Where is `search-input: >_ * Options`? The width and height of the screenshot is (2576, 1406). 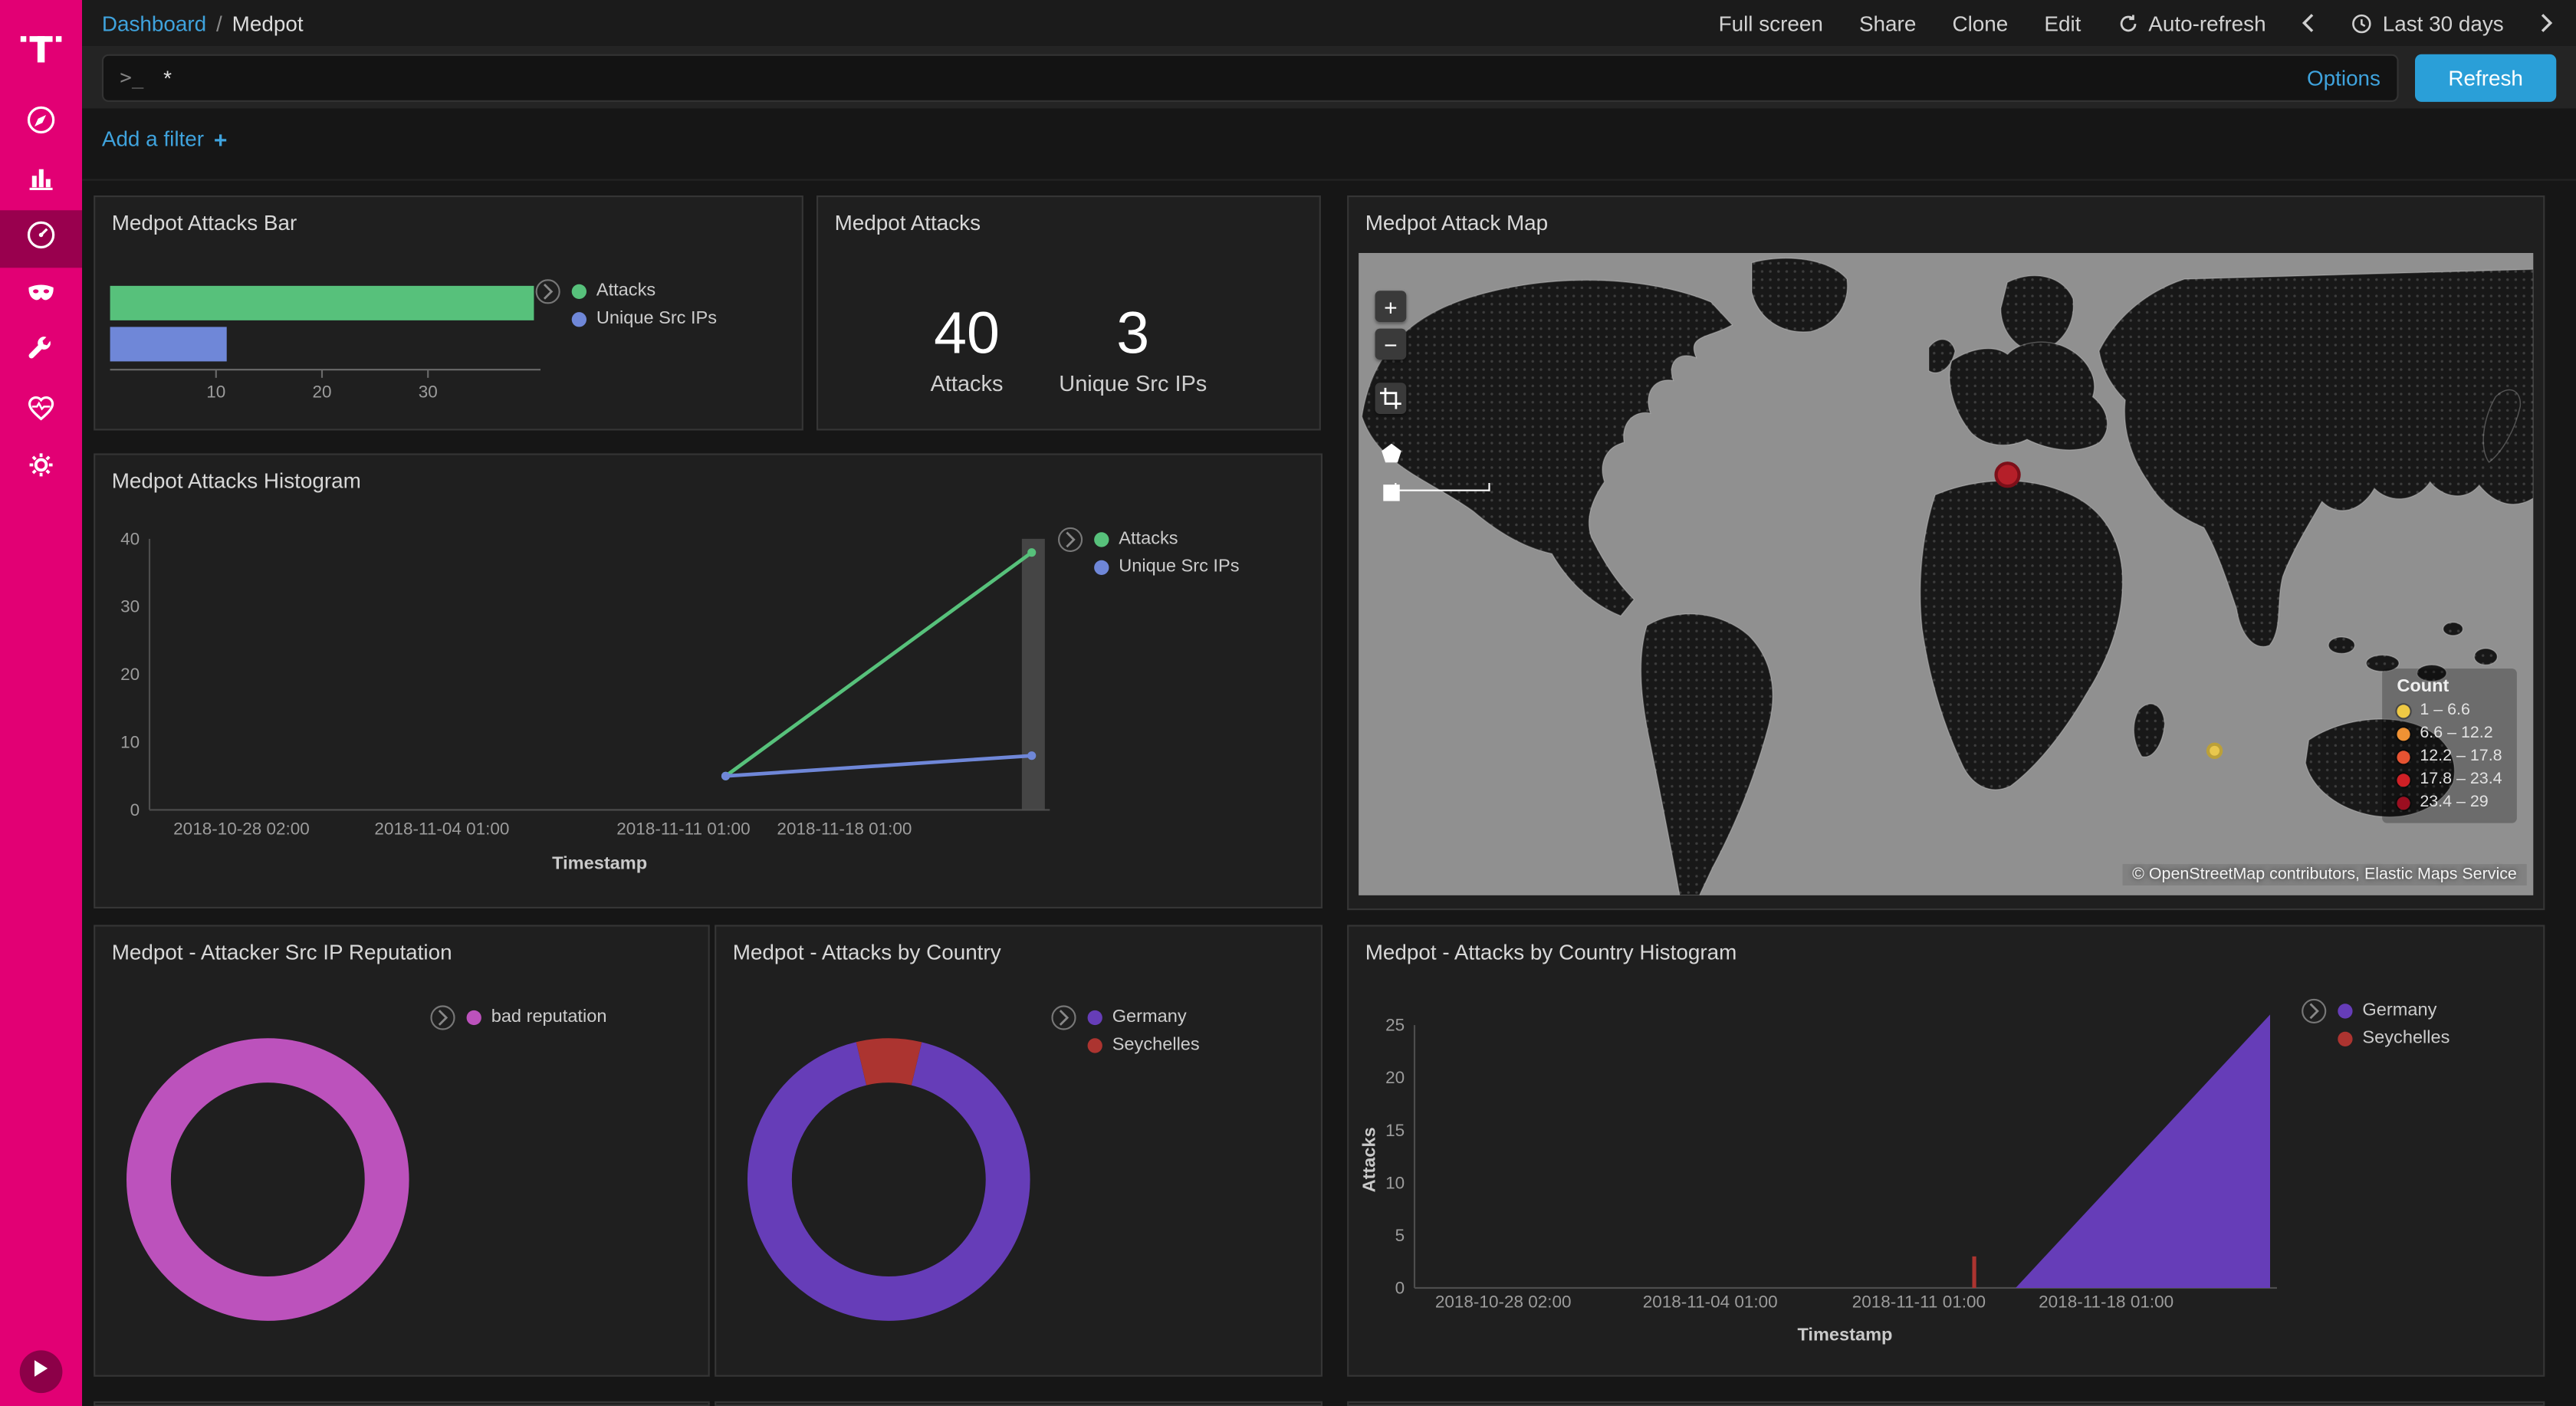
search-input: >_ * Options is located at coordinates (1250, 77).